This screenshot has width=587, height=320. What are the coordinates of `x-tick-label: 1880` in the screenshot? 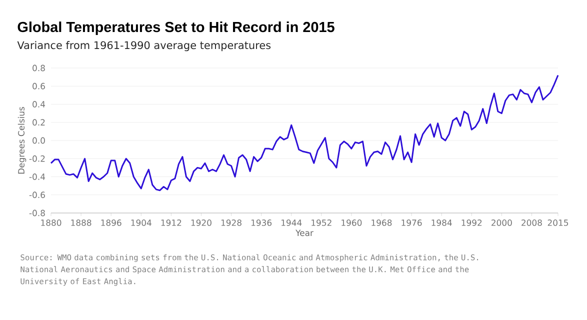 It's located at (51, 223).